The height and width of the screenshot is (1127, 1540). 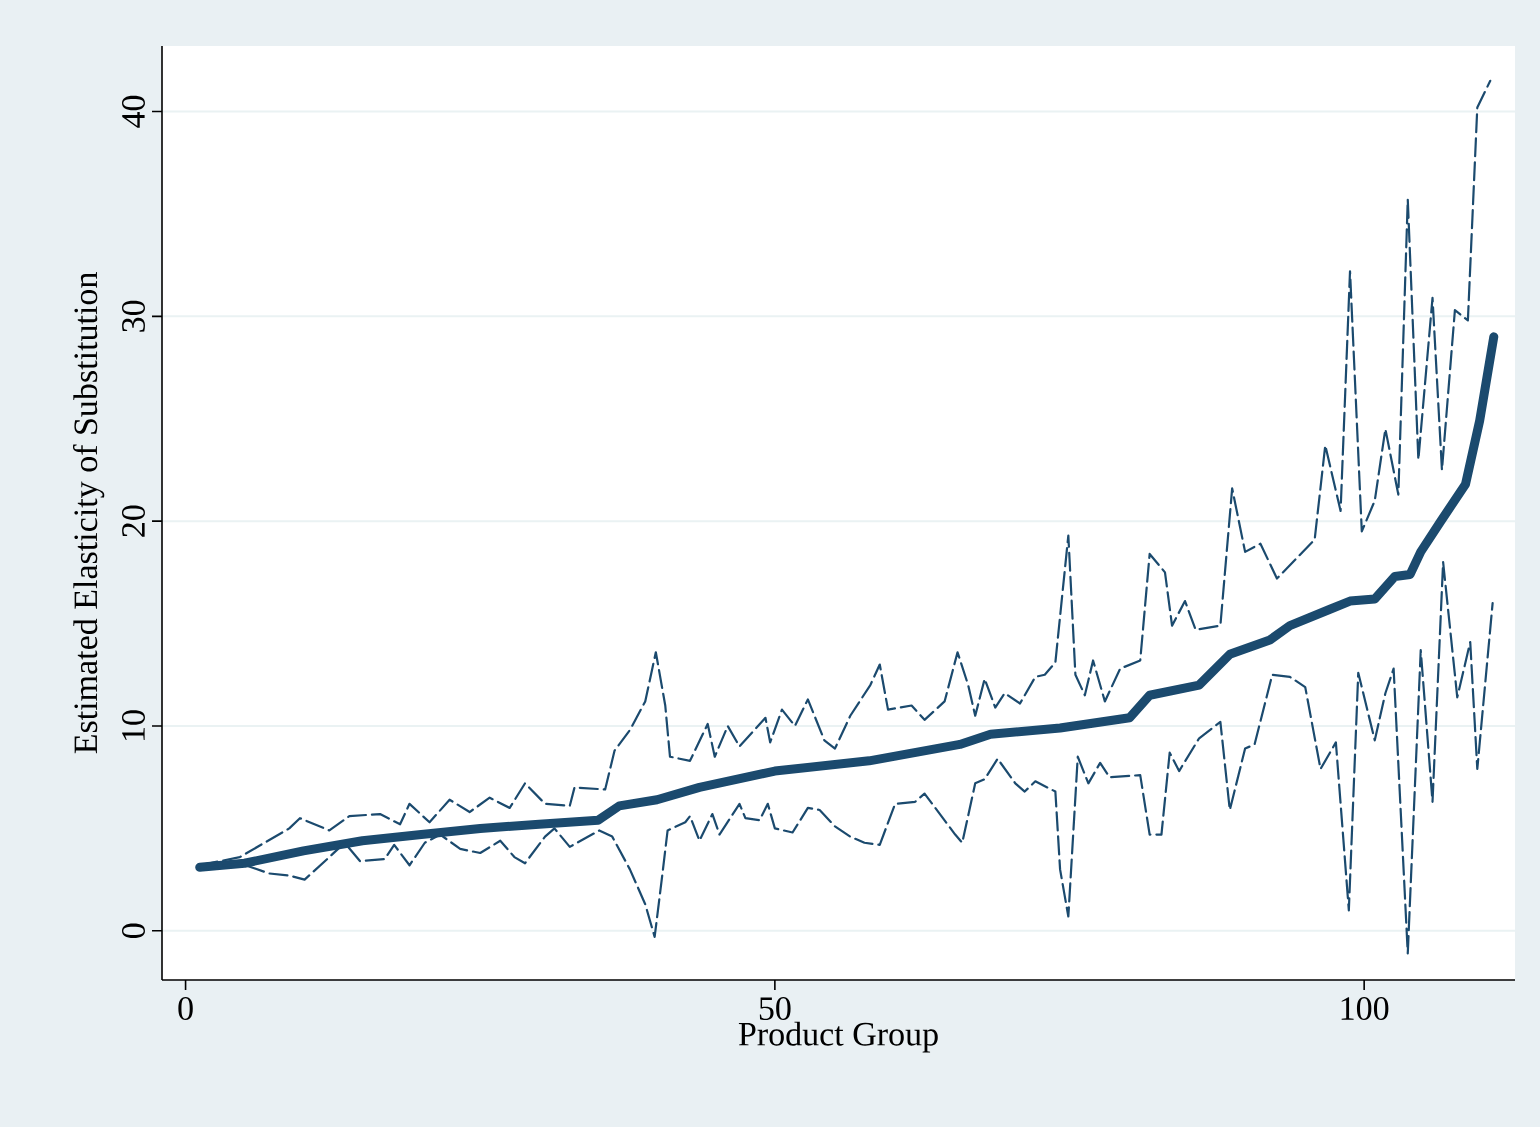 I want to click on y-tick-label: 20, so click(x=133, y=521).